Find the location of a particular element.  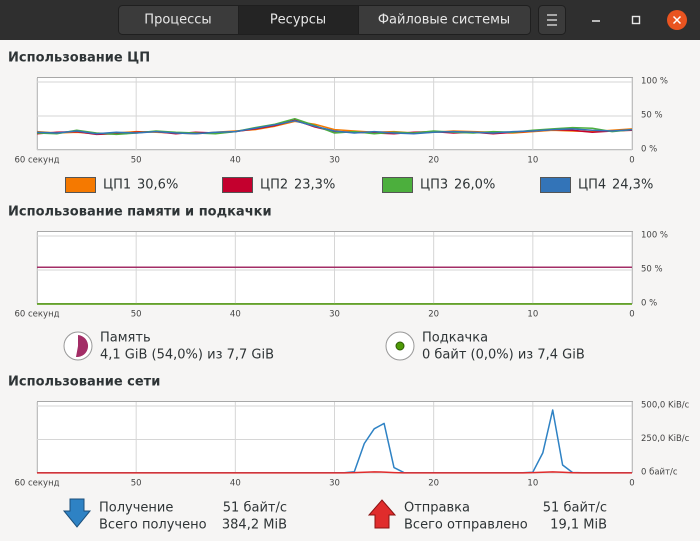

legend-value: 23,3% is located at coordinates (314, 185).